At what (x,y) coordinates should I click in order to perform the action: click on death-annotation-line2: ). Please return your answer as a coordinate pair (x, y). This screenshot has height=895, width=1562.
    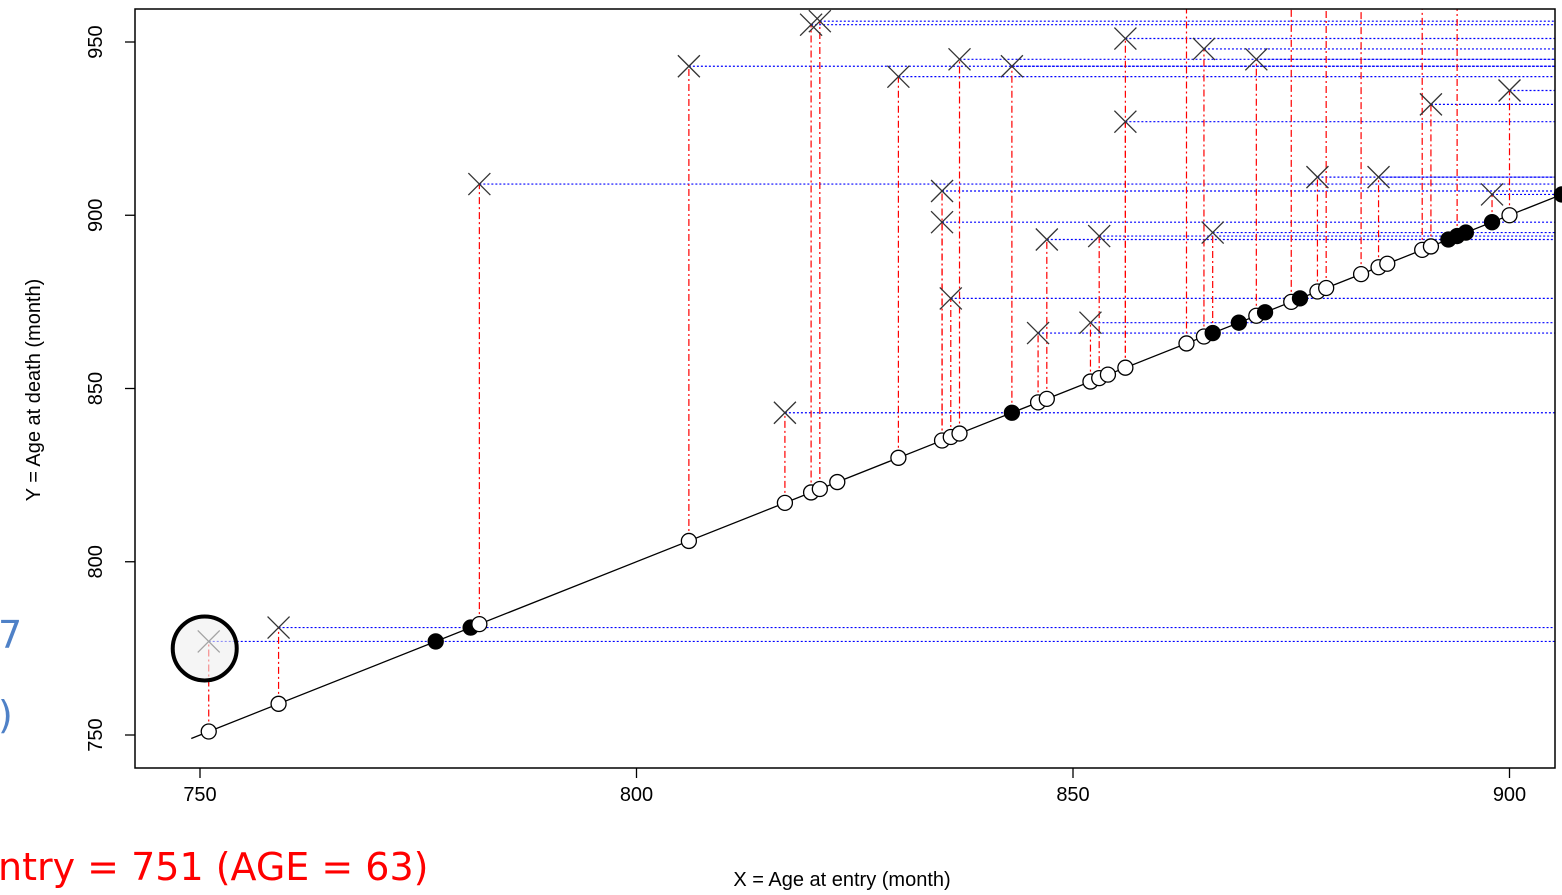
    Looking at the image, I should click on (6, 715).